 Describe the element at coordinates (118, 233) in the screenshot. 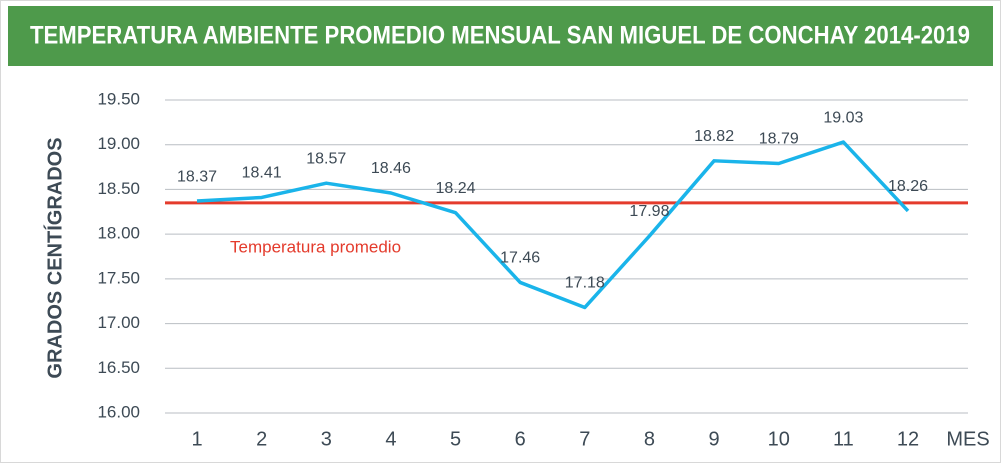

I see `y-tick-label: 18.00` at that location.